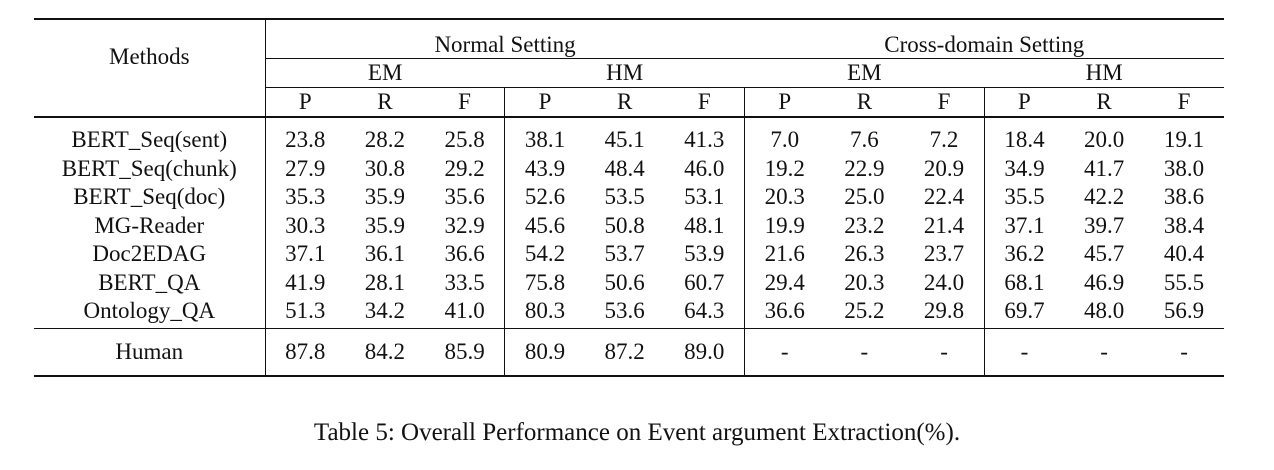 This screenshot has width=1274, height=470. I want to click on metric-value: 41.7, so click(1104, 168).